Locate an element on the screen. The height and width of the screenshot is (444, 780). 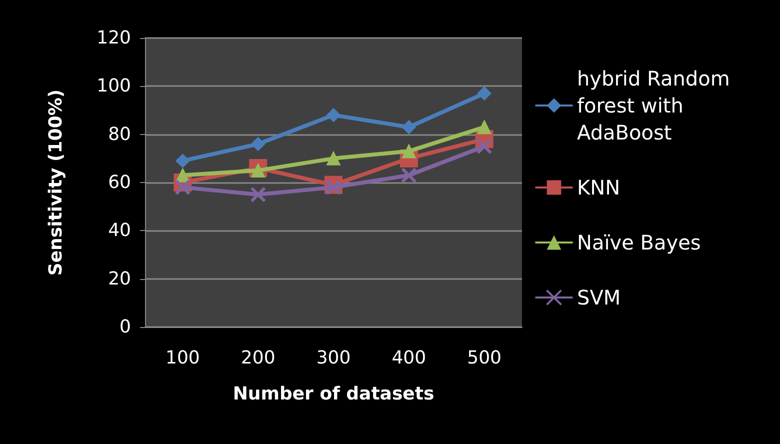
legend-label: SVM is located at coordinates (599, 298).